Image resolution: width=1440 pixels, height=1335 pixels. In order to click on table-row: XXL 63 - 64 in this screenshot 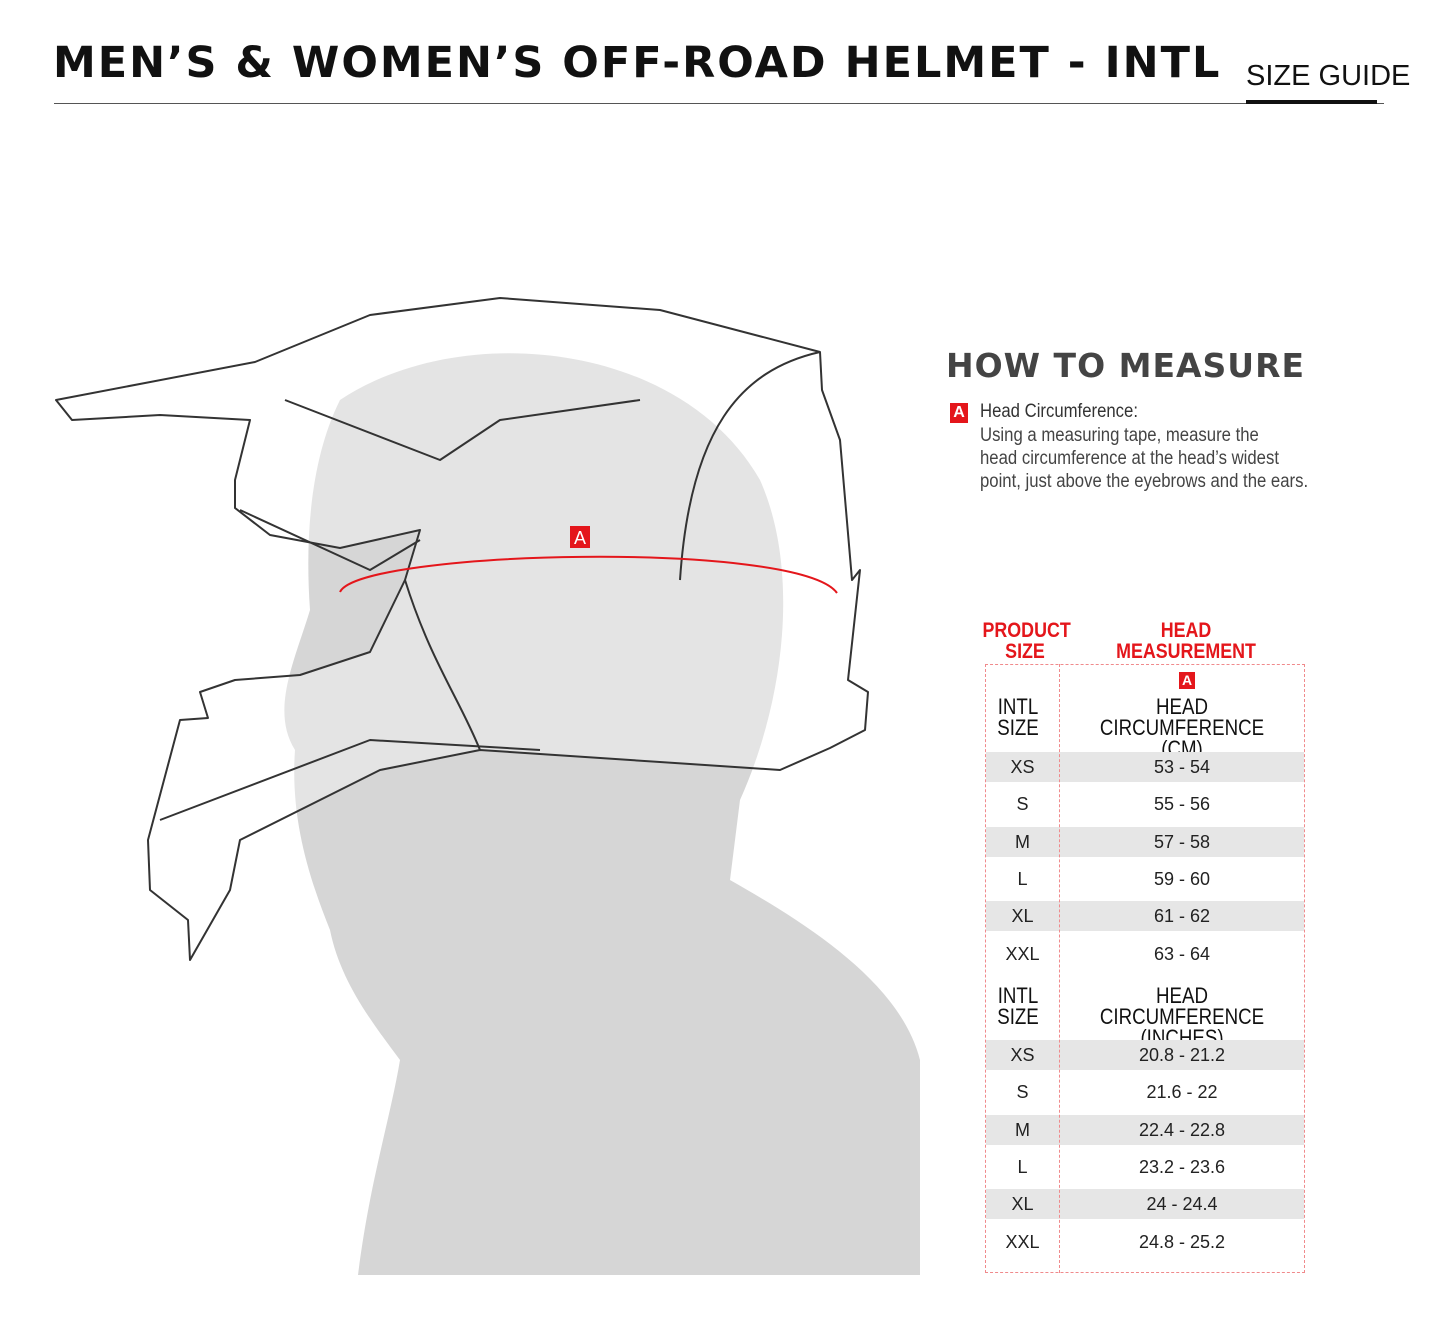, I will do `click(1145, 954)`.